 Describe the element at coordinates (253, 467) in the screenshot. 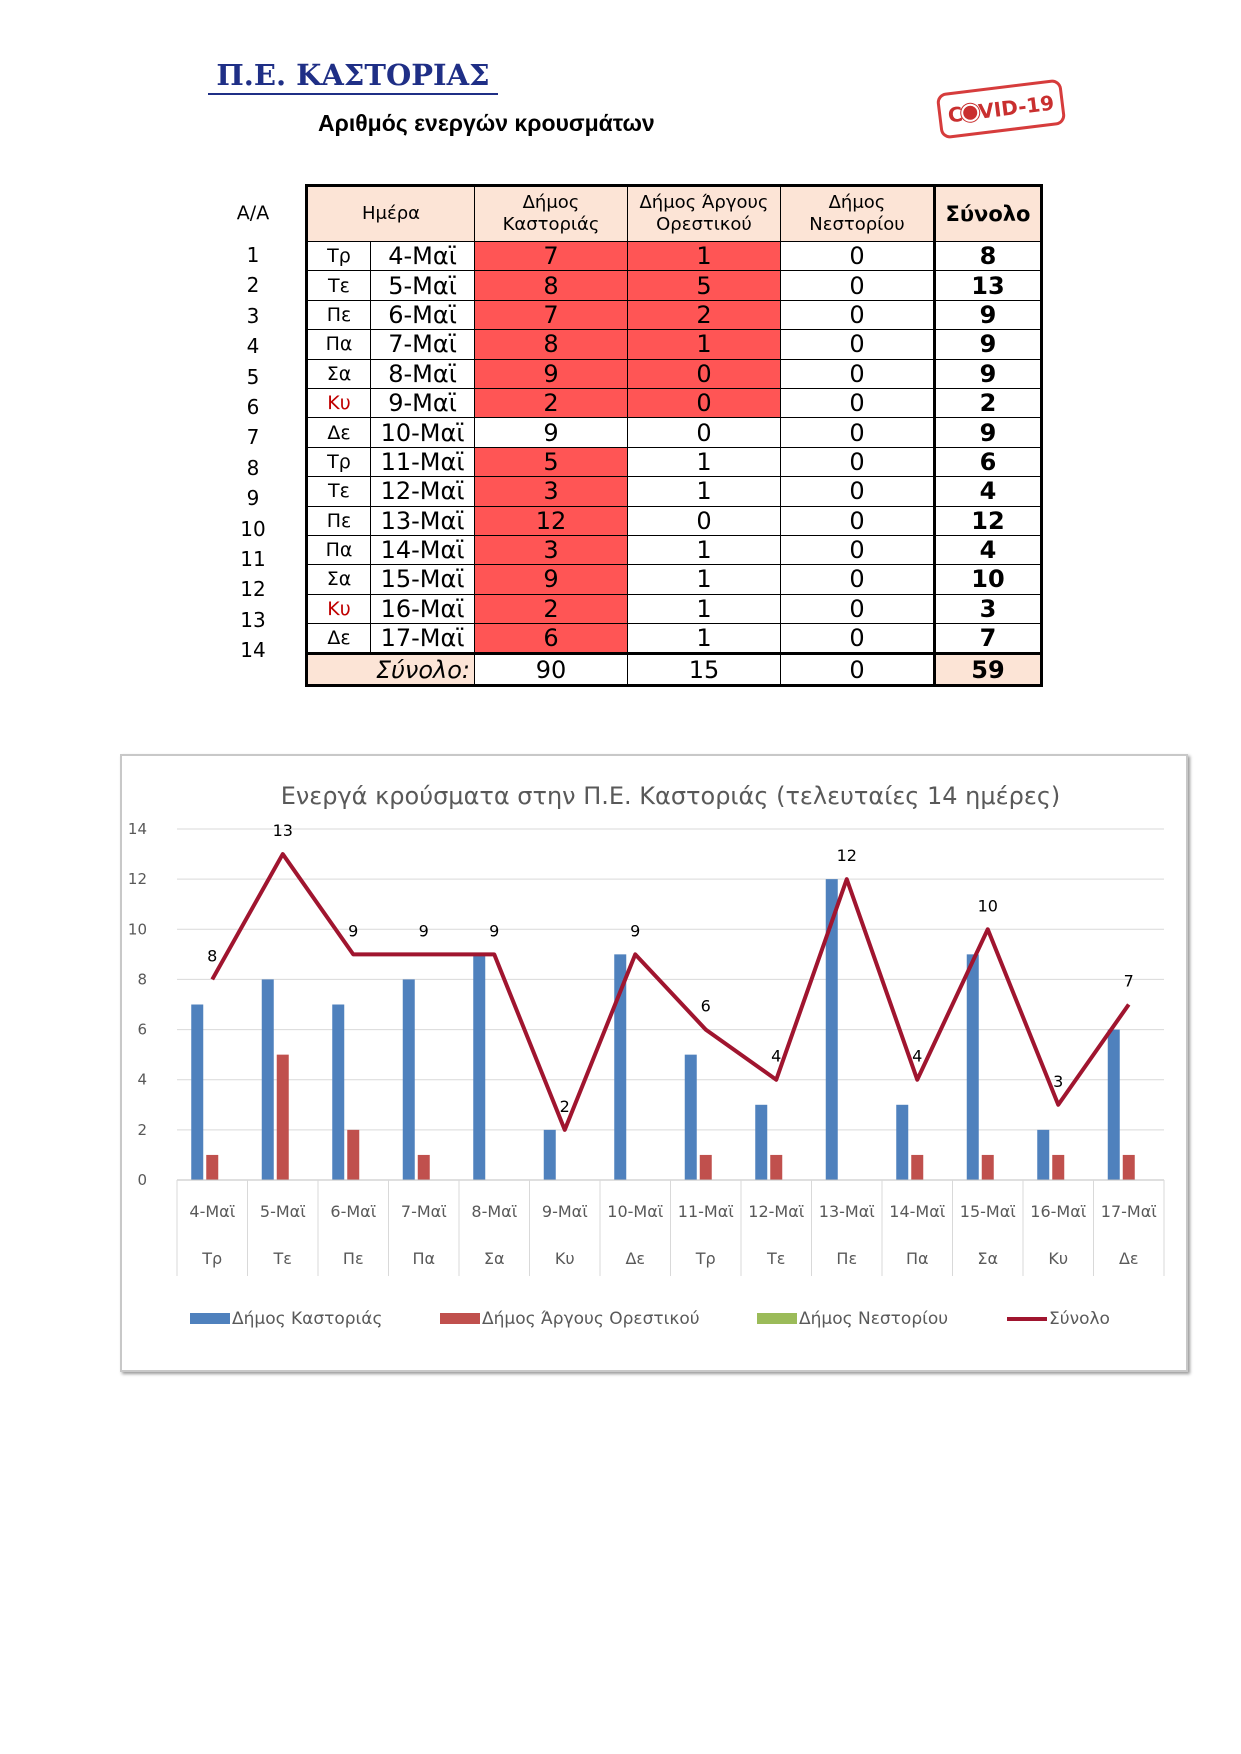

I see `row-number: 8` at that location.